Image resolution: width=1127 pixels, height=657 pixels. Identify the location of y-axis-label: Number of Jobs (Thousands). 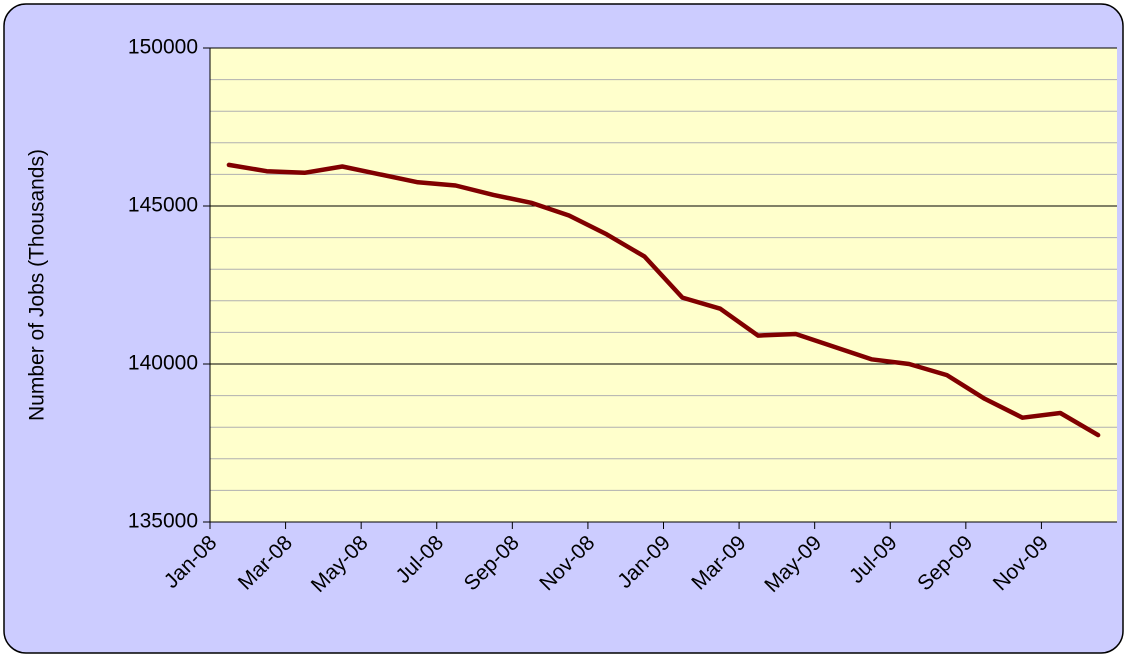
(37, 285).